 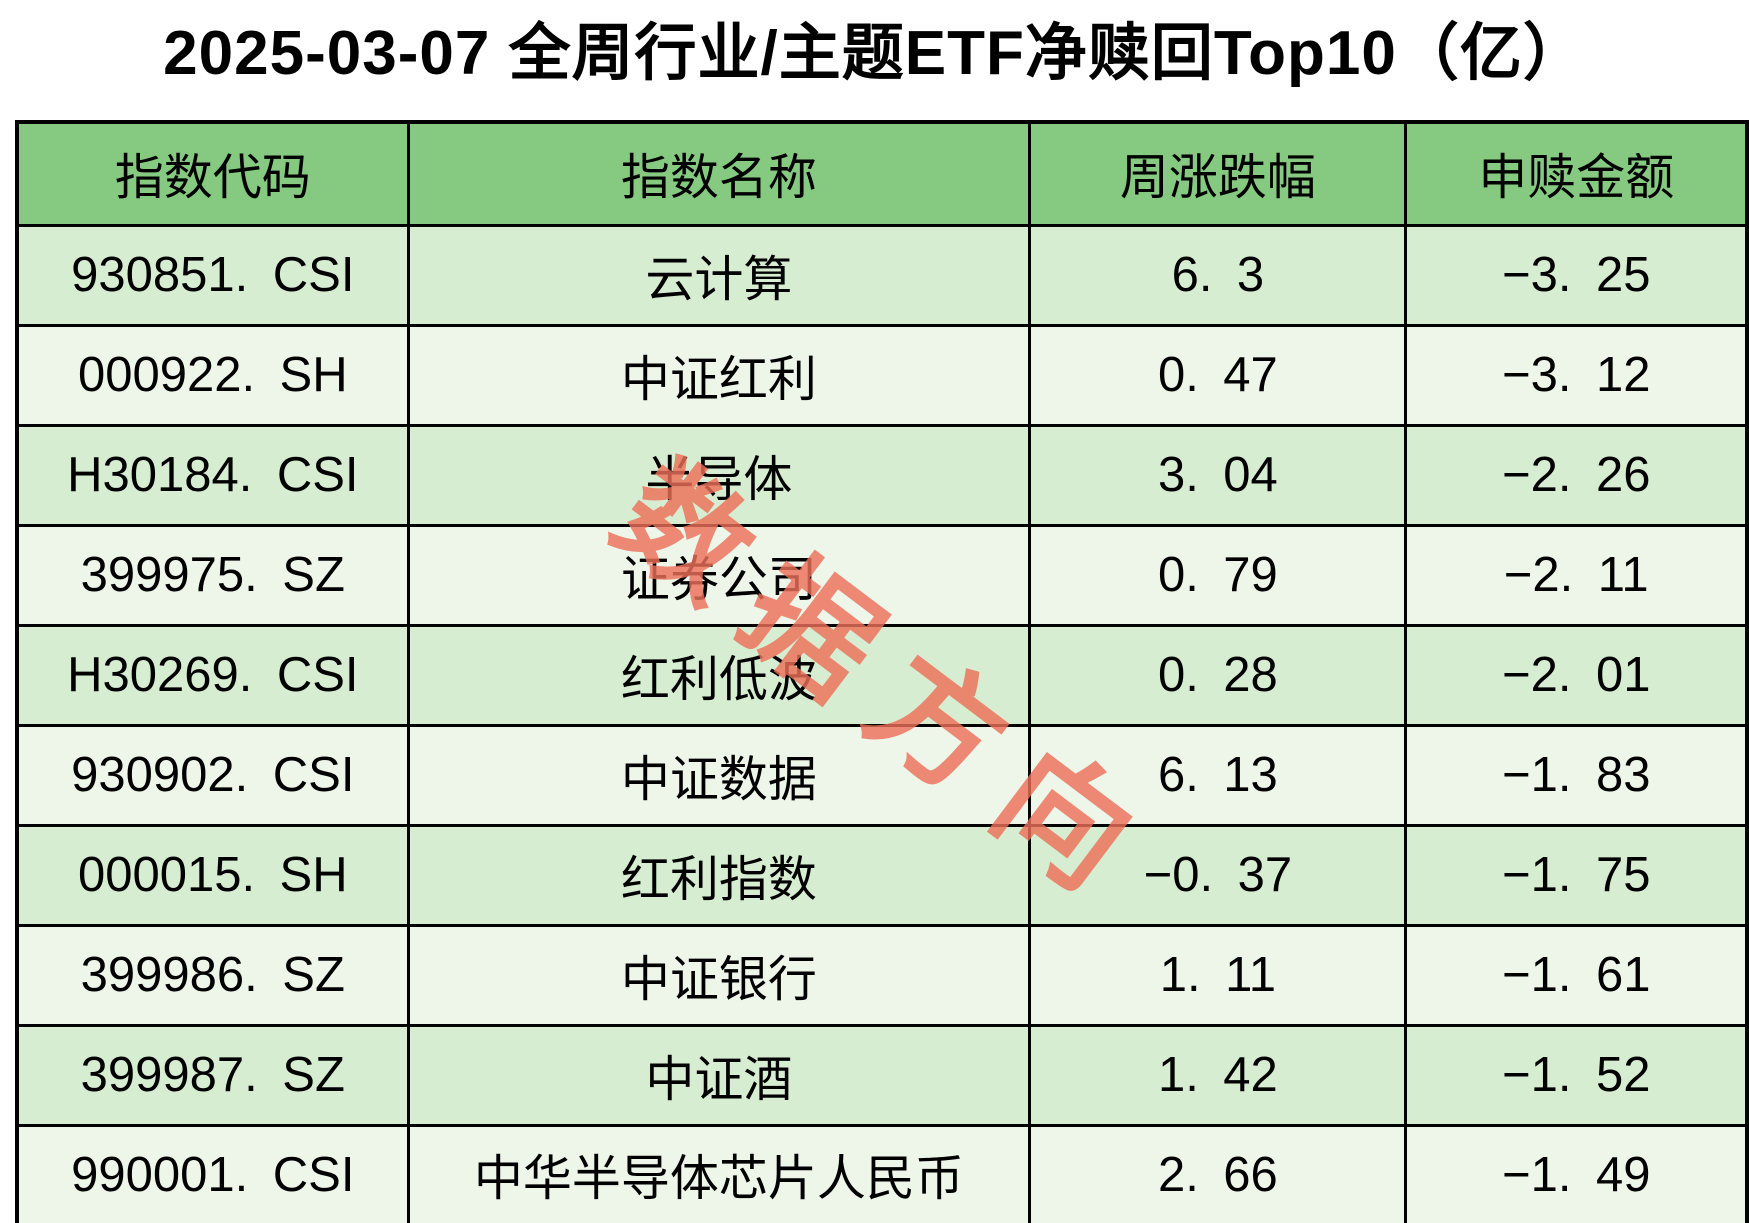 I want to click on cell-index-code: 930851. CSI, so click(x=212, y=275).